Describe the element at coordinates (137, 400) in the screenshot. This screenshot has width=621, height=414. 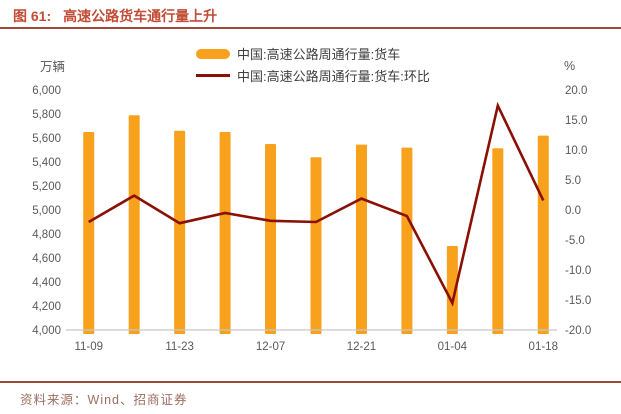
I see `source-text: Wind、招商证券` at that location.